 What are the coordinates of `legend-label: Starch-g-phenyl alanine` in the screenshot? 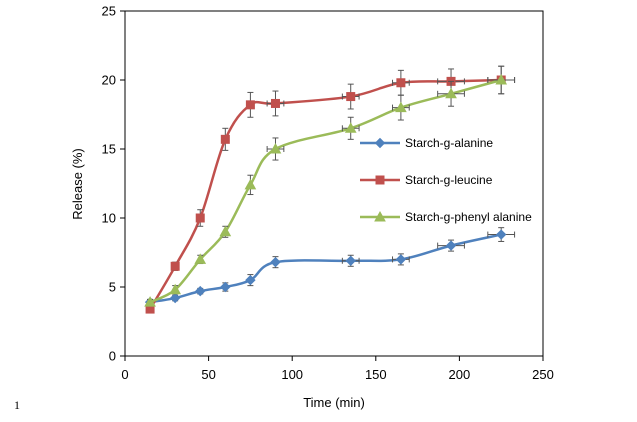 It's located at (468, 217).